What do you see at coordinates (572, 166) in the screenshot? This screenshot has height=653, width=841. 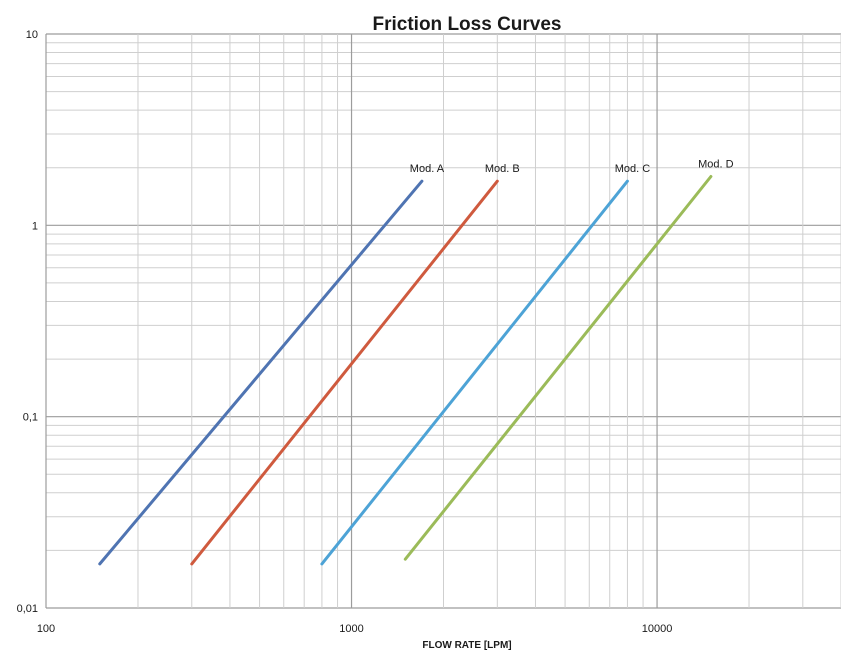 I see `series-labels: Mod. A Mod. B Mod. C Mod. D` at bounding box center [572, 166].